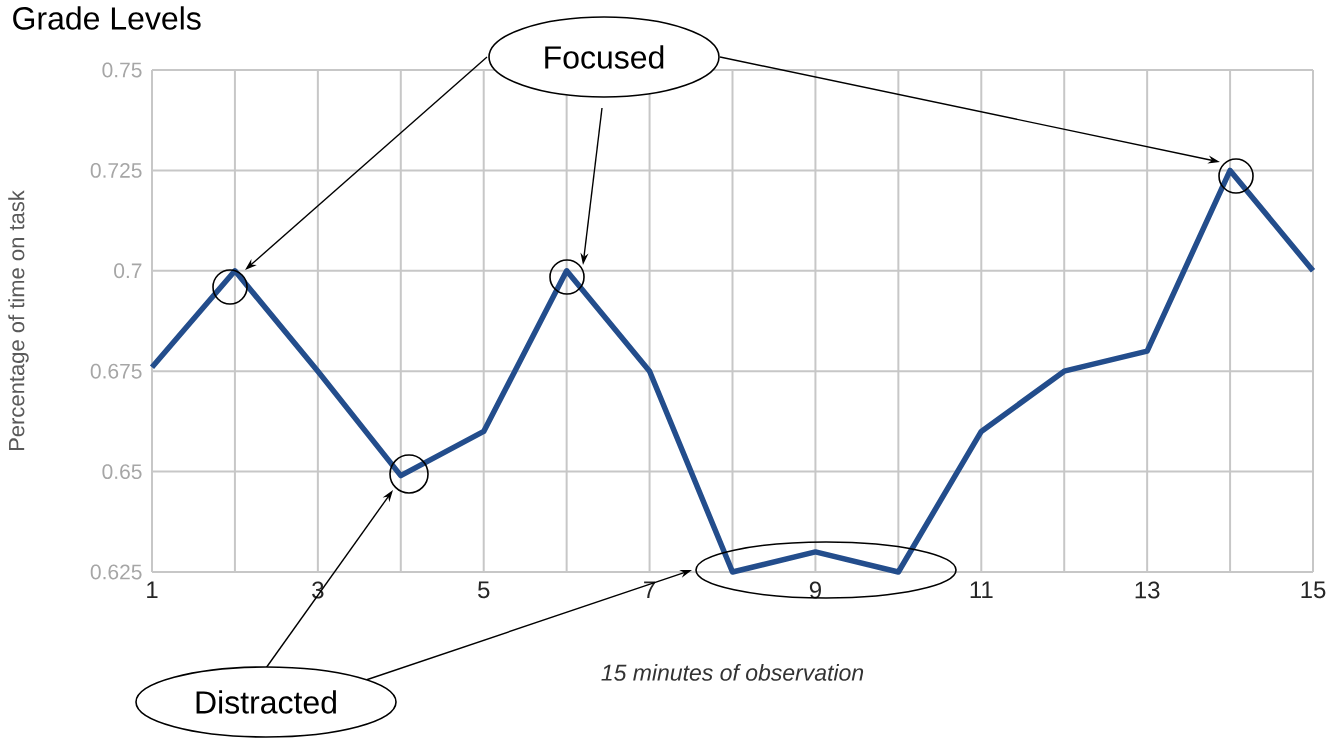 The width and height of the screenshot is (1334, 740). What do you see at coordinates (116, 371) in the screenshot?
I see `y-tick-label: 0.675` at bounding box center [116, 371].